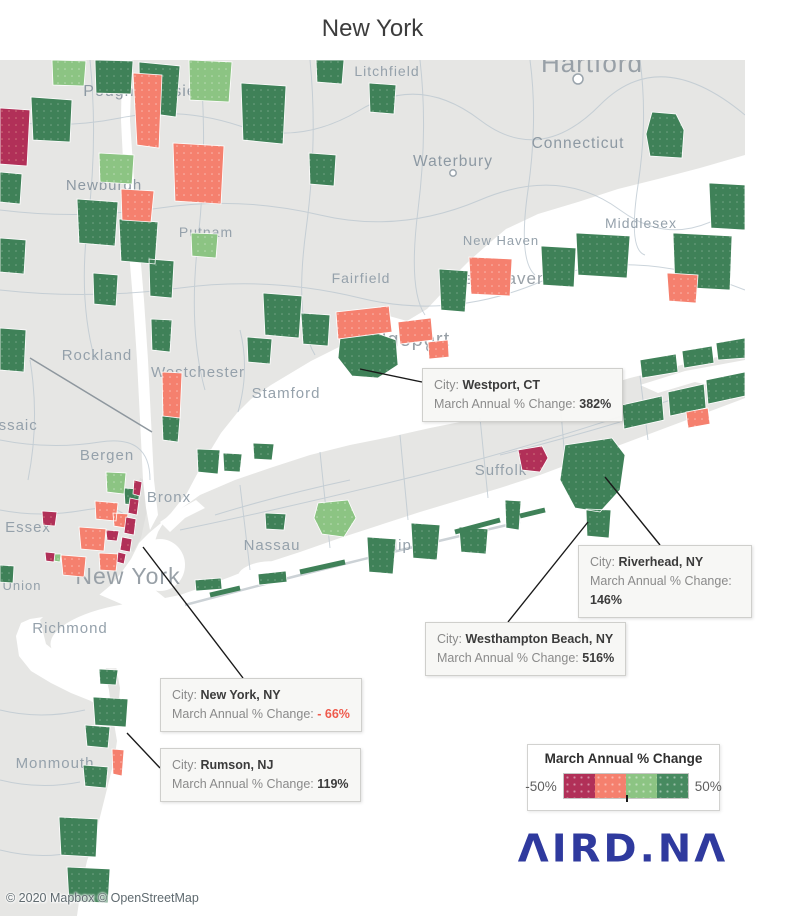 The height and width of the screenshot is (916, 800). What do you see at coordinates (28, 527) in the screenshot?
I see `map-label: Essex` at bounding box center [28, 527].